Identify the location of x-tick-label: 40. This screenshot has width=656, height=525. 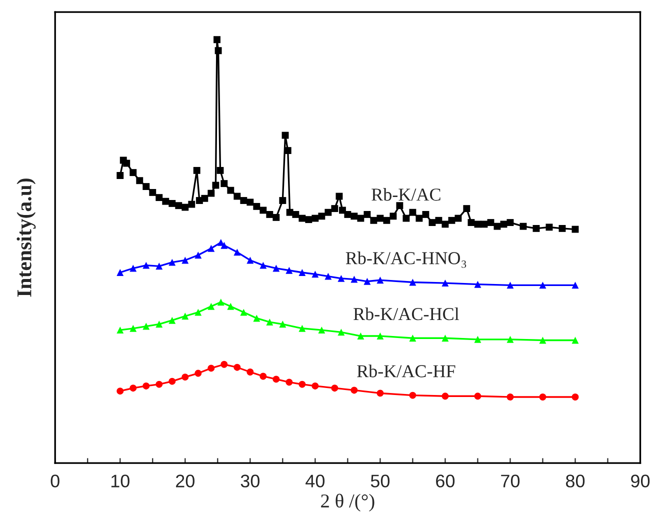
(315, 481).